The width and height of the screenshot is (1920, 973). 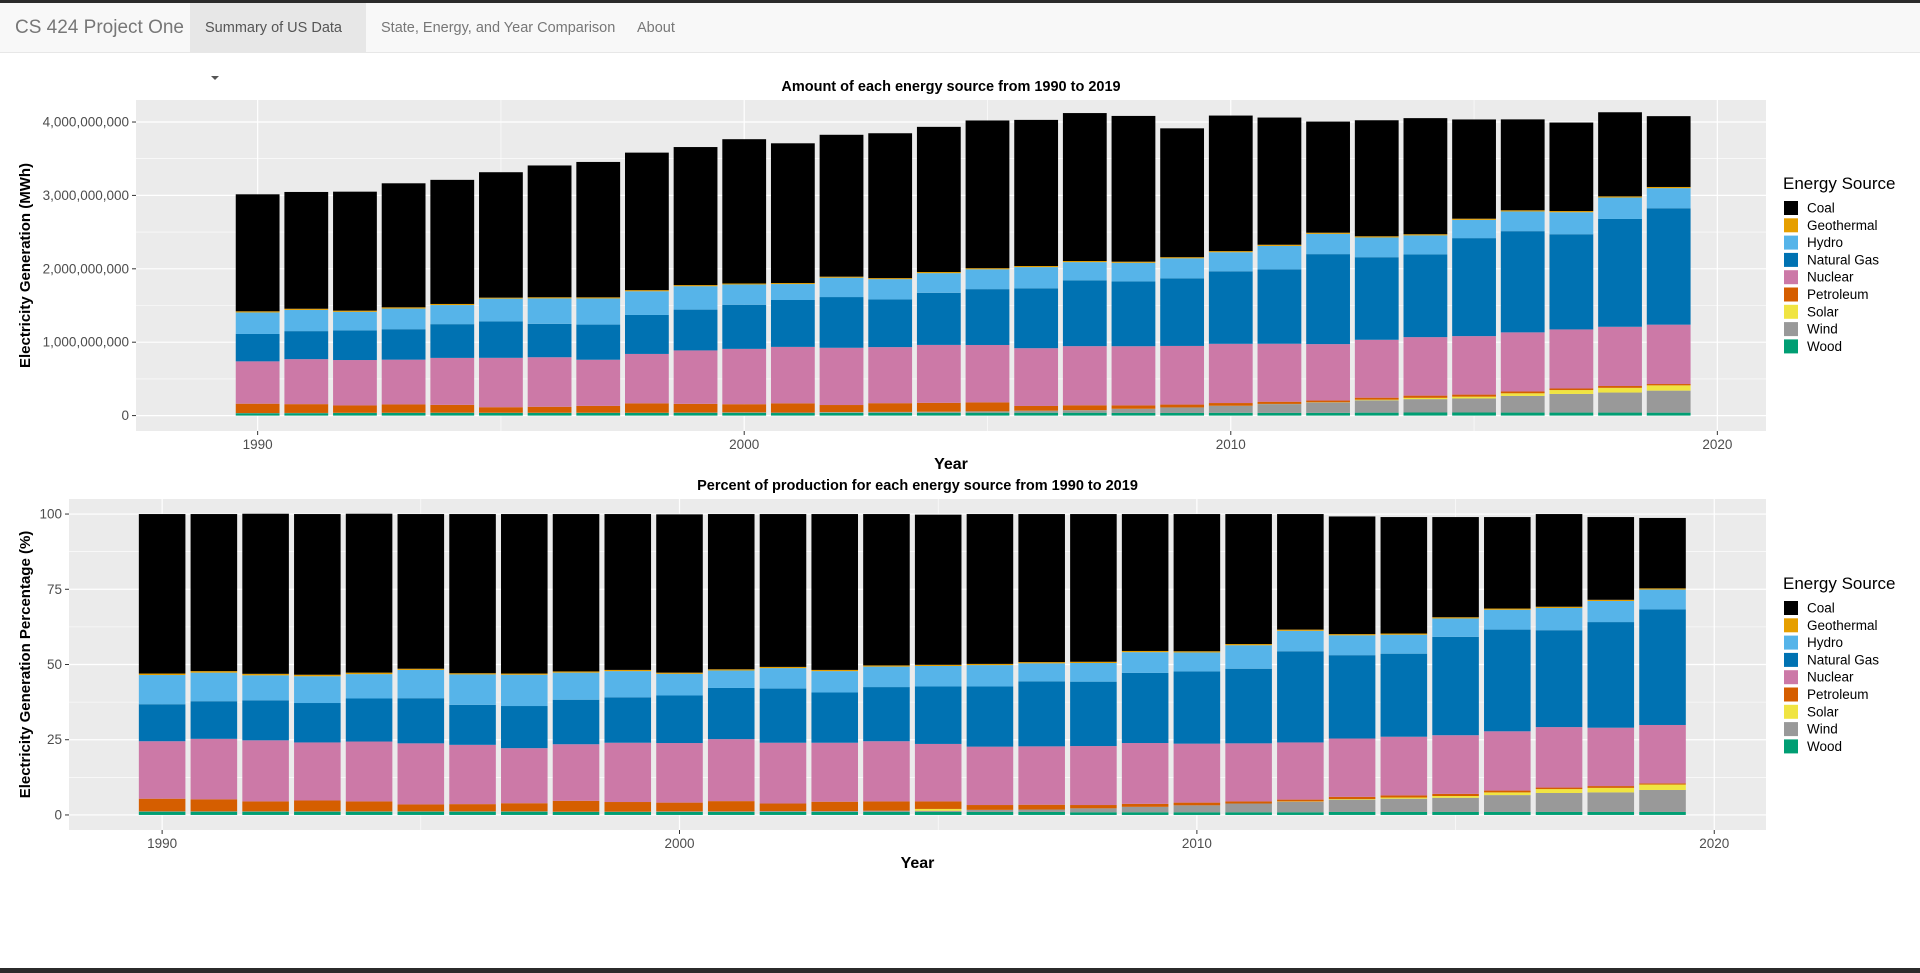 I want to click on bar-coal-1997, so click(x=524, y=594).